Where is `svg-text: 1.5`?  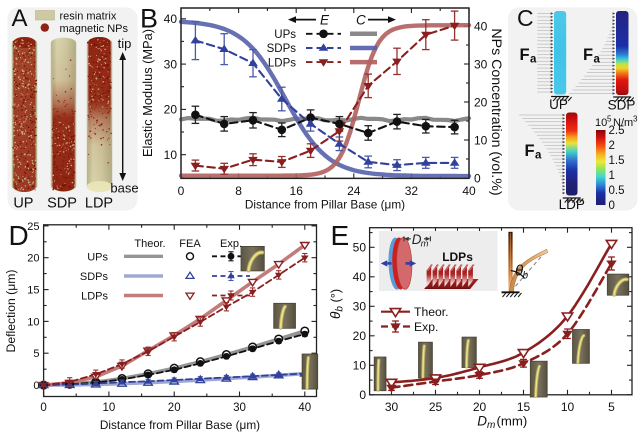
svg-text: 1.5 is located at coordinates (617, 161).